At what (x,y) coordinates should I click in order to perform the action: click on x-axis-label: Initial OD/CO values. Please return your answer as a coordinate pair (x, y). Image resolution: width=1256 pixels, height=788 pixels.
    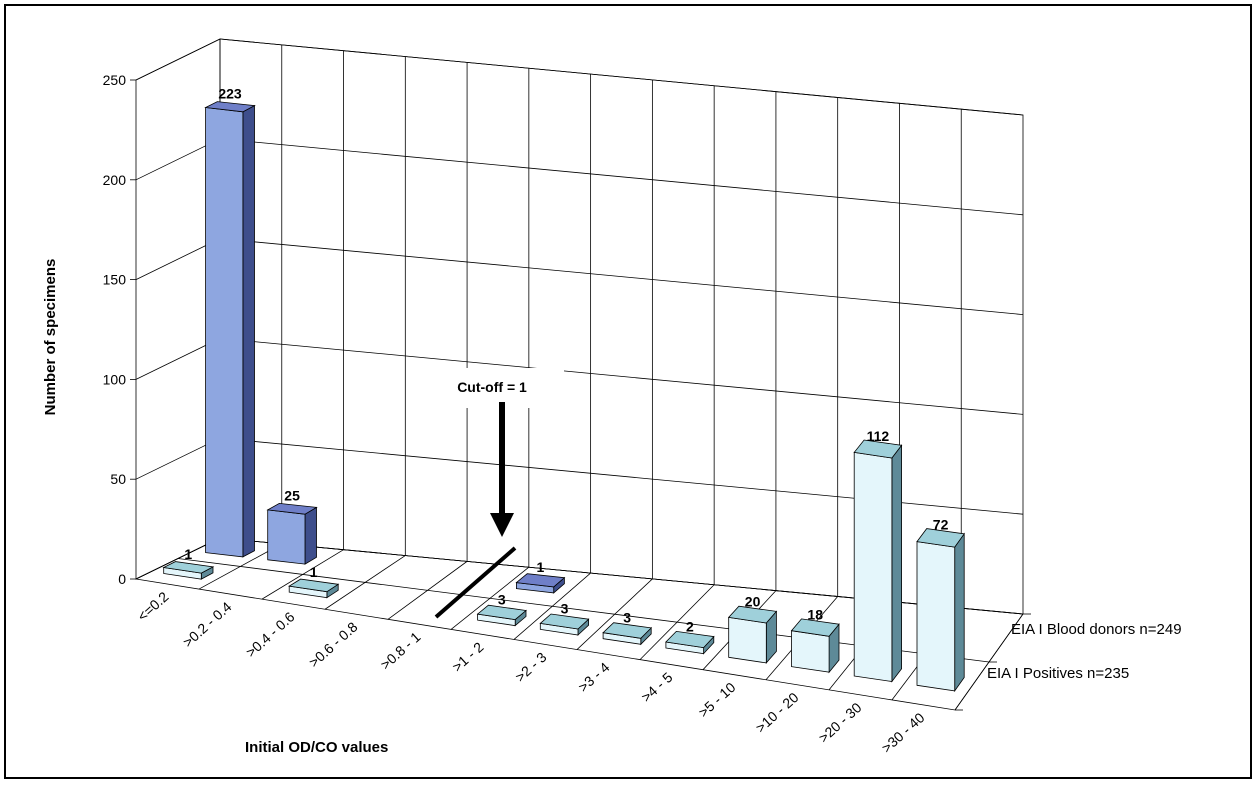
    Looking at the image, I should click on (316, 747).